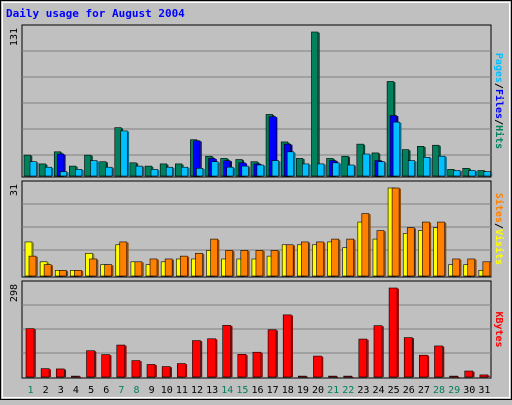 The height and width of the screenshot is (405, 512). I want to click on bar-pages-day-4-side, so click(83, 173).